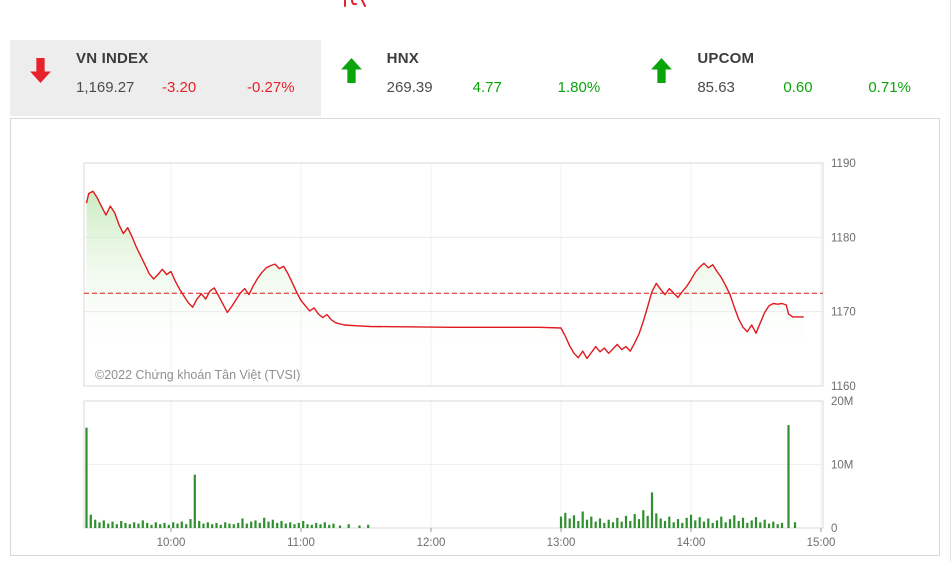 The width and height of the screenshot is (952, 561). Describe the element at coordinates (301, 543) in the screenshot. I see `svg-text: 11:00` at that location.